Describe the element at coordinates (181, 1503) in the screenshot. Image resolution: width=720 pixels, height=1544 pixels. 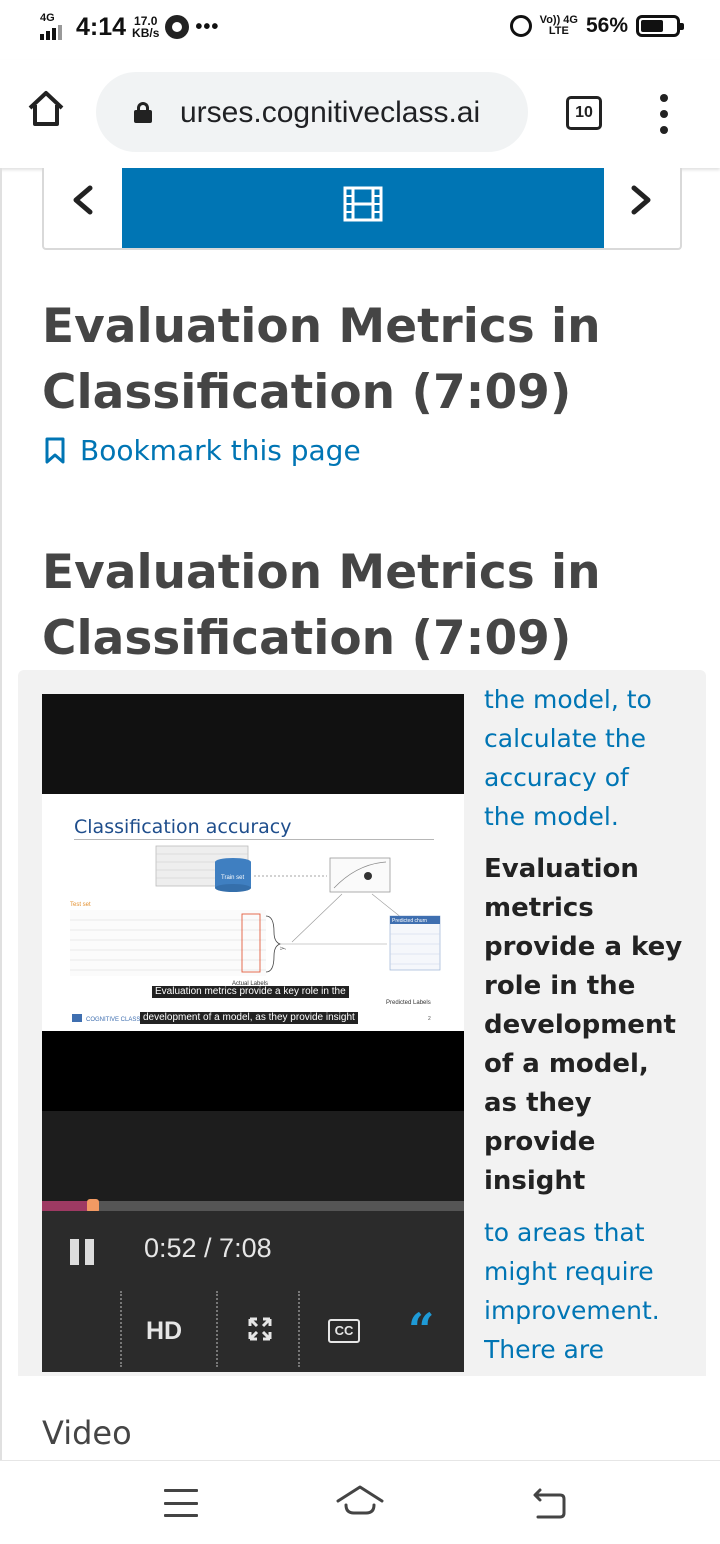
I see `recent-apps-button` at that location.